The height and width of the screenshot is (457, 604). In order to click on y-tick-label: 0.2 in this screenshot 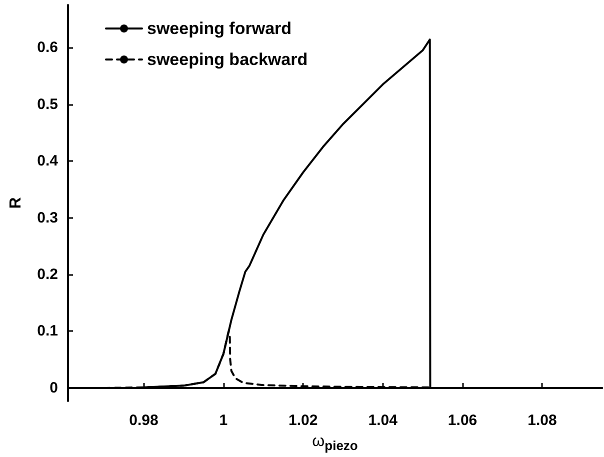, I will do `click(47, 274)`.